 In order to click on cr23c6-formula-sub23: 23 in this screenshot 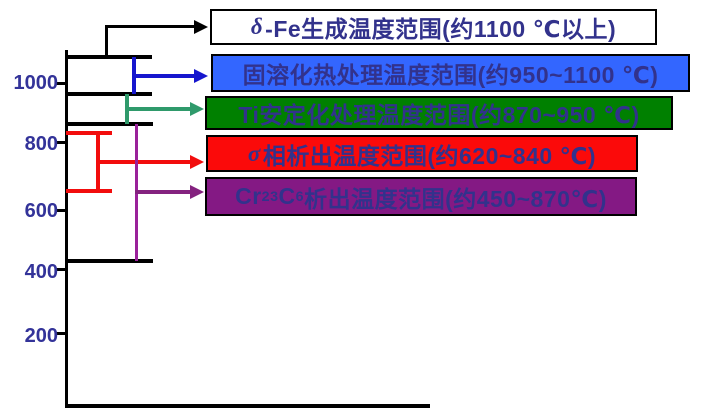, I will do `click(270, 196)`.